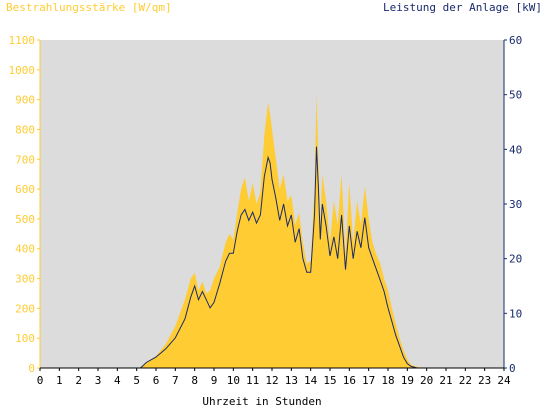 This screenshot has width=544, height=408. I want to click on x-tick-label: 15, so click(329, 380).